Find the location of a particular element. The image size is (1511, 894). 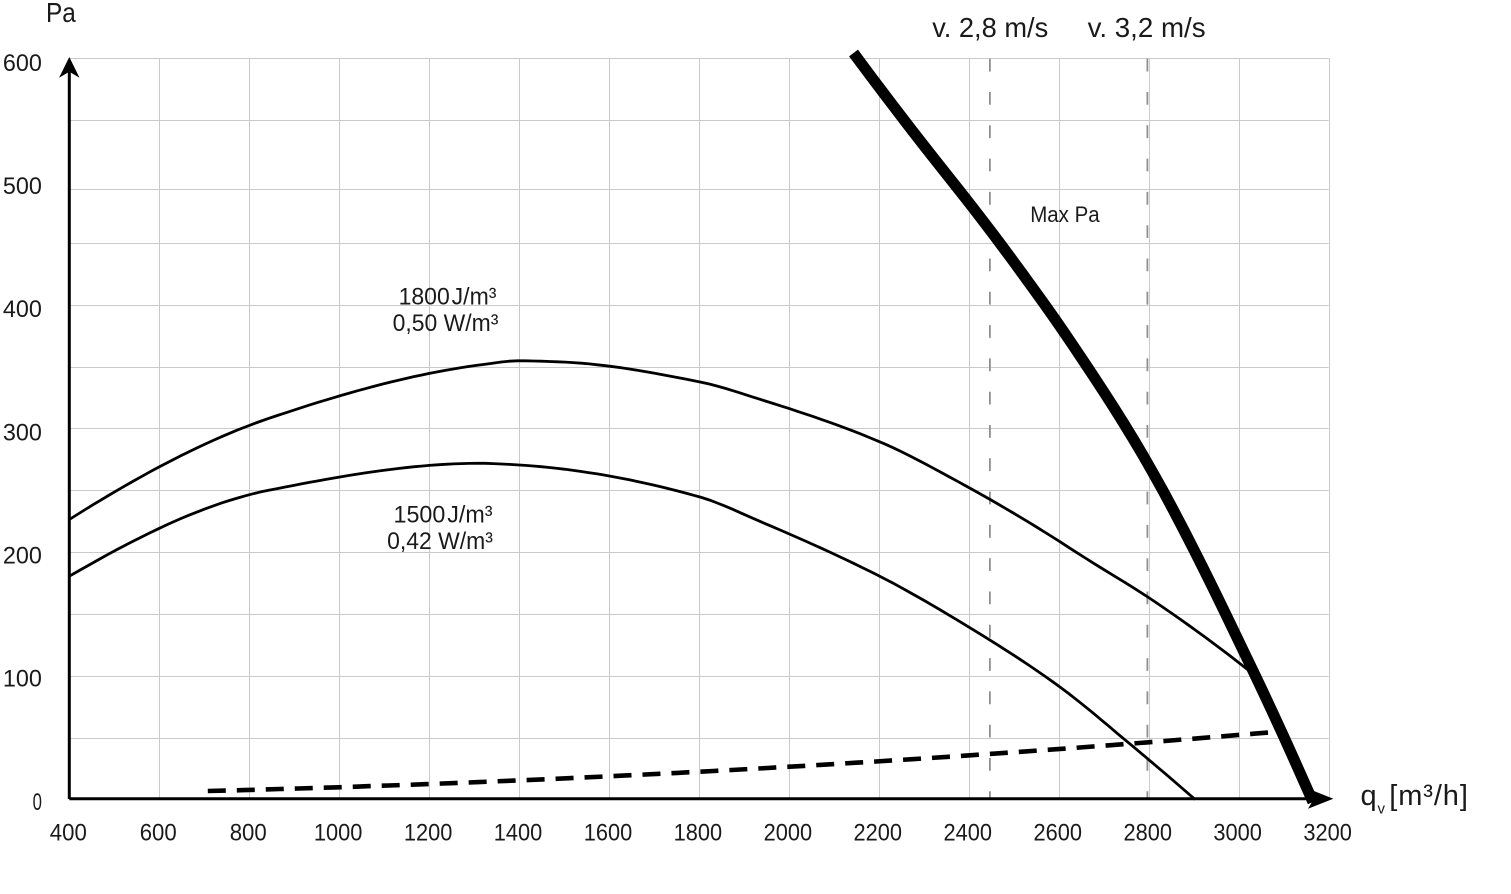

svg-text: 2800 is located at coordinates (1147, 833).